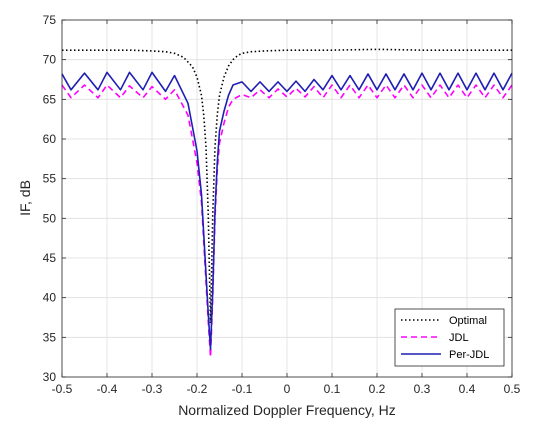 The width and height of the screenshot is (548, 431). I want to click on x-axis-label: Normalized Doppler Frequency, Hz, so click(287, 410).